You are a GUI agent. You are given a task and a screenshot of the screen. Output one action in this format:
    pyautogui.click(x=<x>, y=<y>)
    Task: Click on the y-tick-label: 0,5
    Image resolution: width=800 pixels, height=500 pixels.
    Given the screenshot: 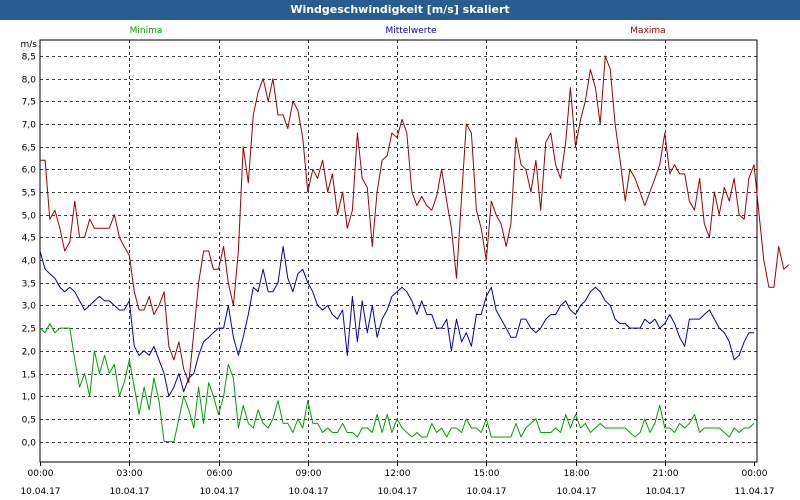 What is the action you would take?
    pyautogui.click(x=29, y=421)
    